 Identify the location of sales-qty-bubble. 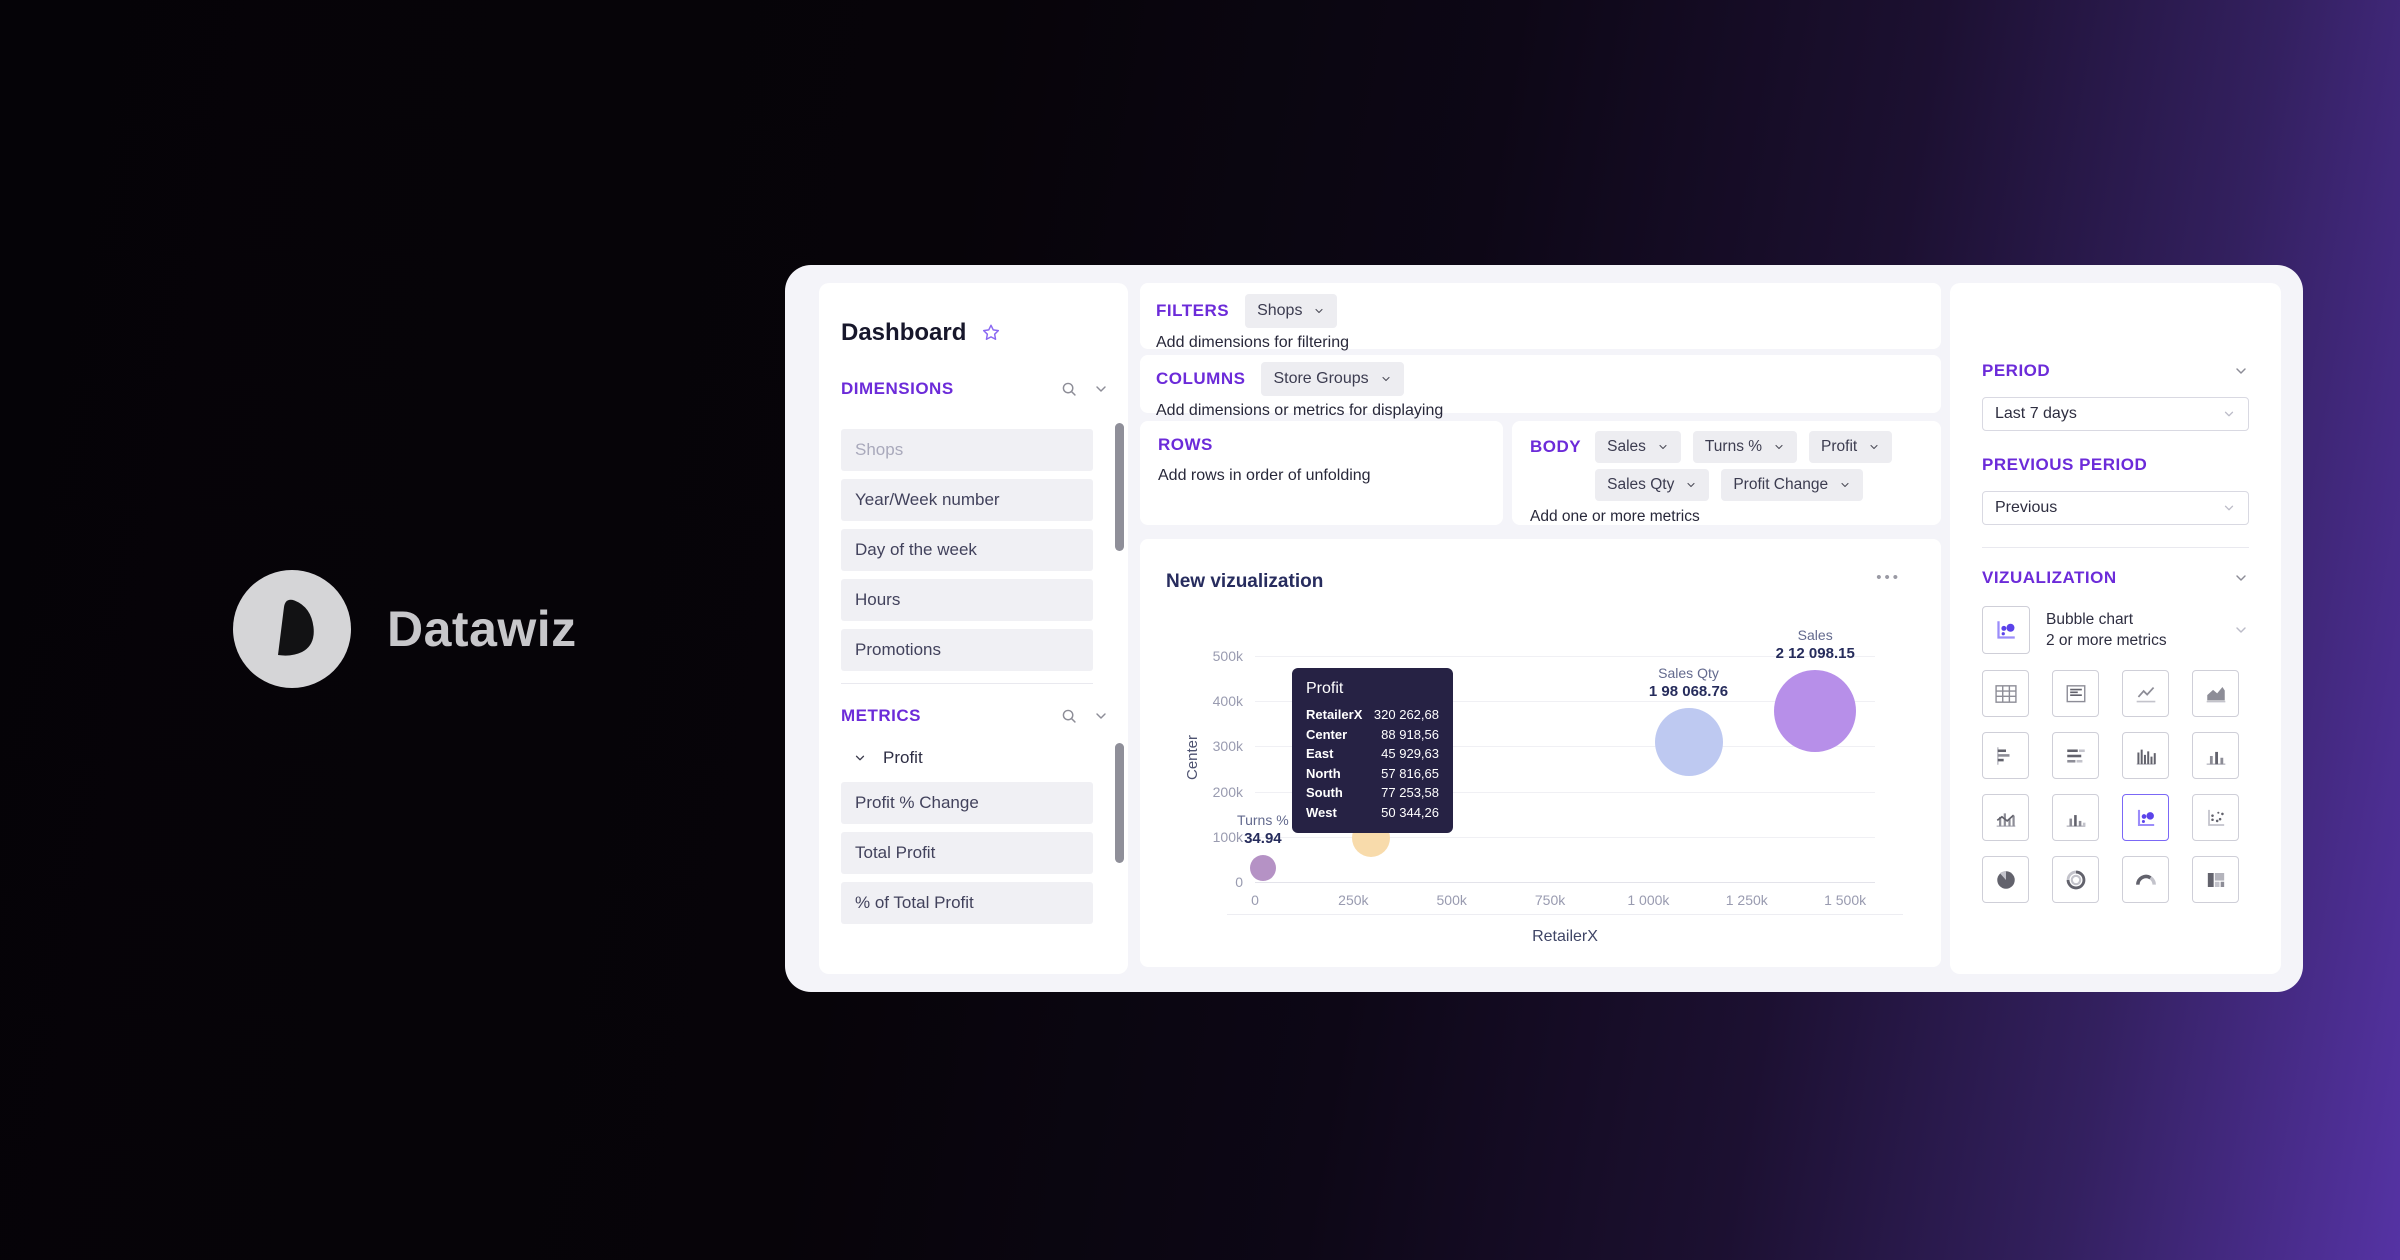
(1688, 741).